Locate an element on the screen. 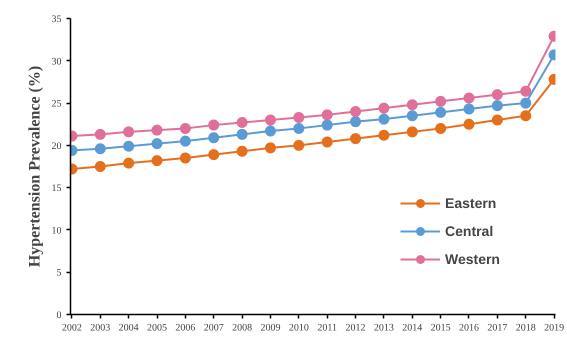 This screenshot has height=344, width=567. x-tick-label: 2016 is located at coordinates (468, 328).